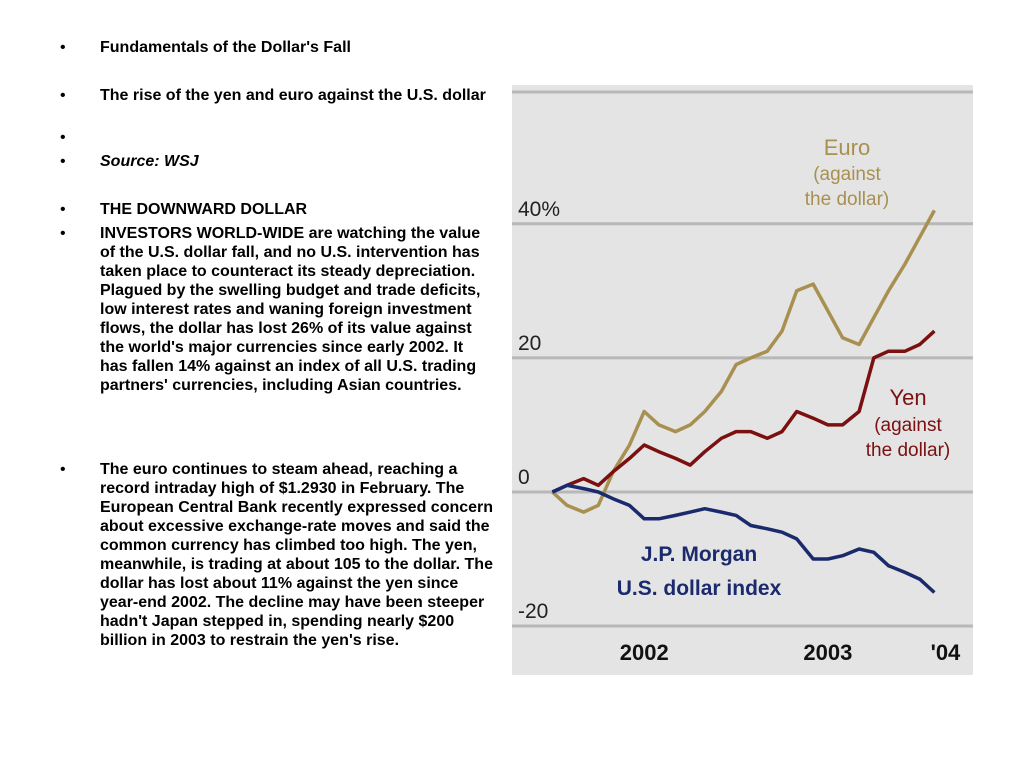 The width and height of the screenshot is (1024, 768). Describe the element at coordinates (524, 477) in the screenshot. I see `y-tick-label: 0` at that location.